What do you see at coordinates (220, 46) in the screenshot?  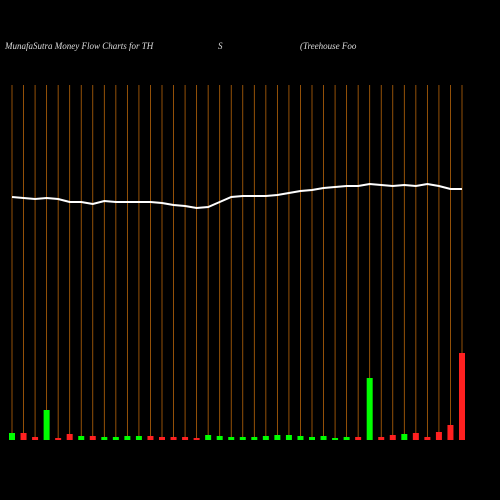 I see `chart-title: S` at bounding box center [220, 46].